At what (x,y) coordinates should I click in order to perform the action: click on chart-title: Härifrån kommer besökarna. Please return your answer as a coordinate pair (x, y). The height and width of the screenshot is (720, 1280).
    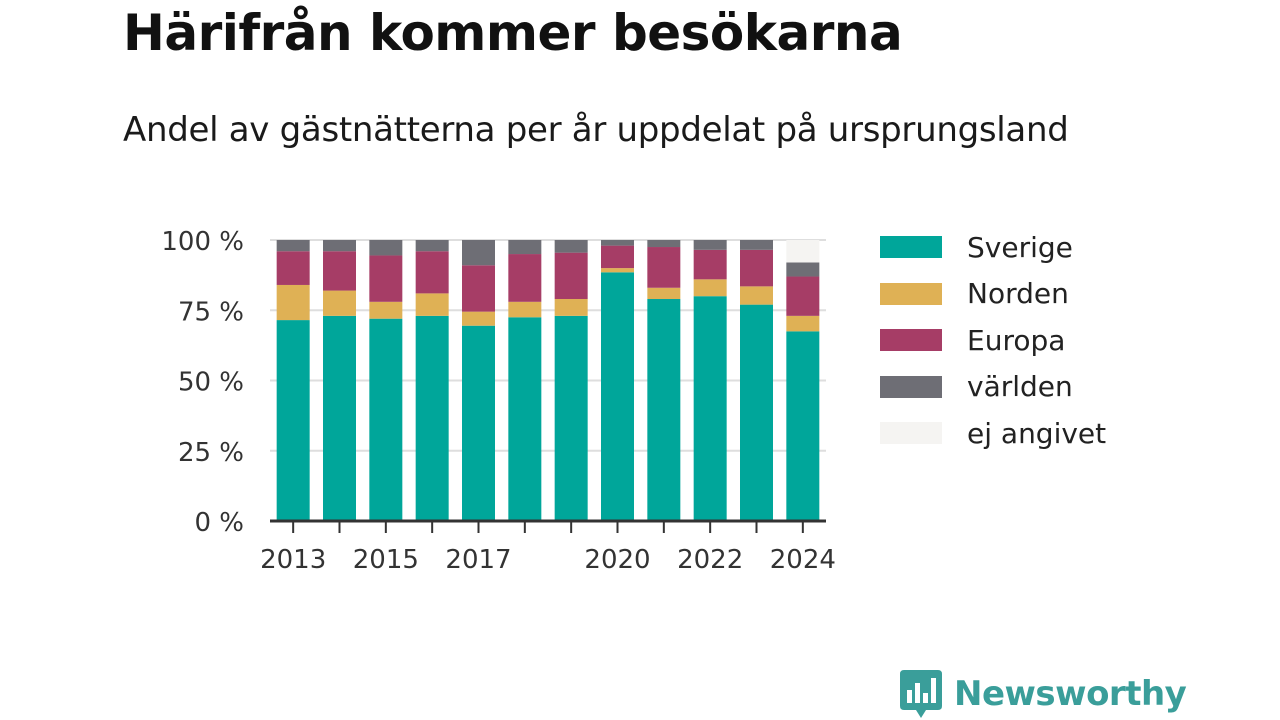
    Looking at the image, I should click on (513, 33).